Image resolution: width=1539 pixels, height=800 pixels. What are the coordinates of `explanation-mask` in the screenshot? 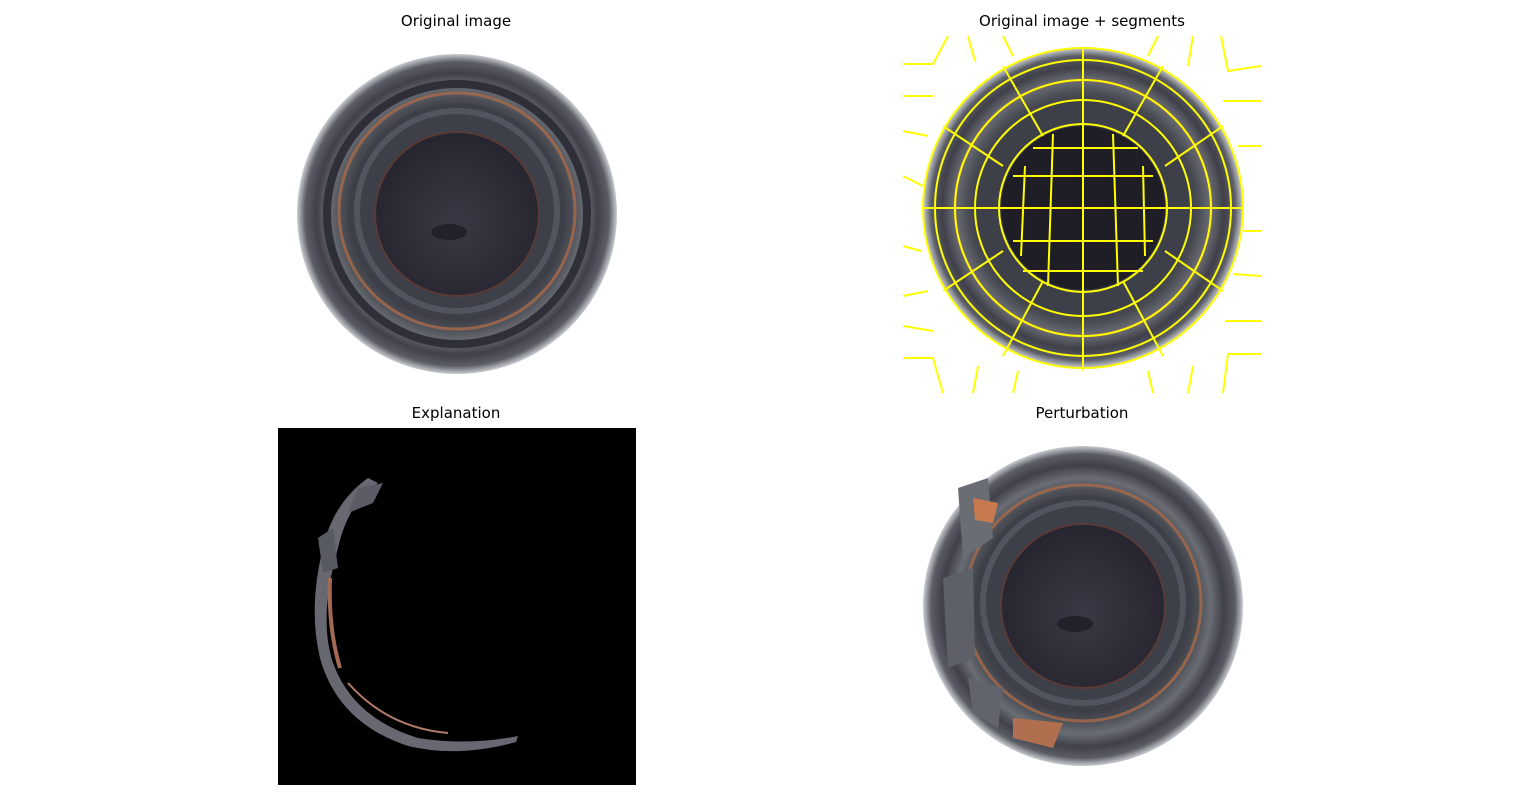 It's located at (457, 606).